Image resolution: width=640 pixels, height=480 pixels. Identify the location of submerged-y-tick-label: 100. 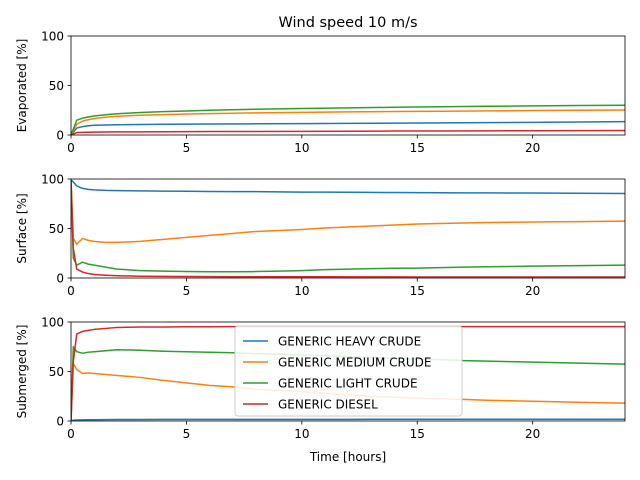
(52, 322).